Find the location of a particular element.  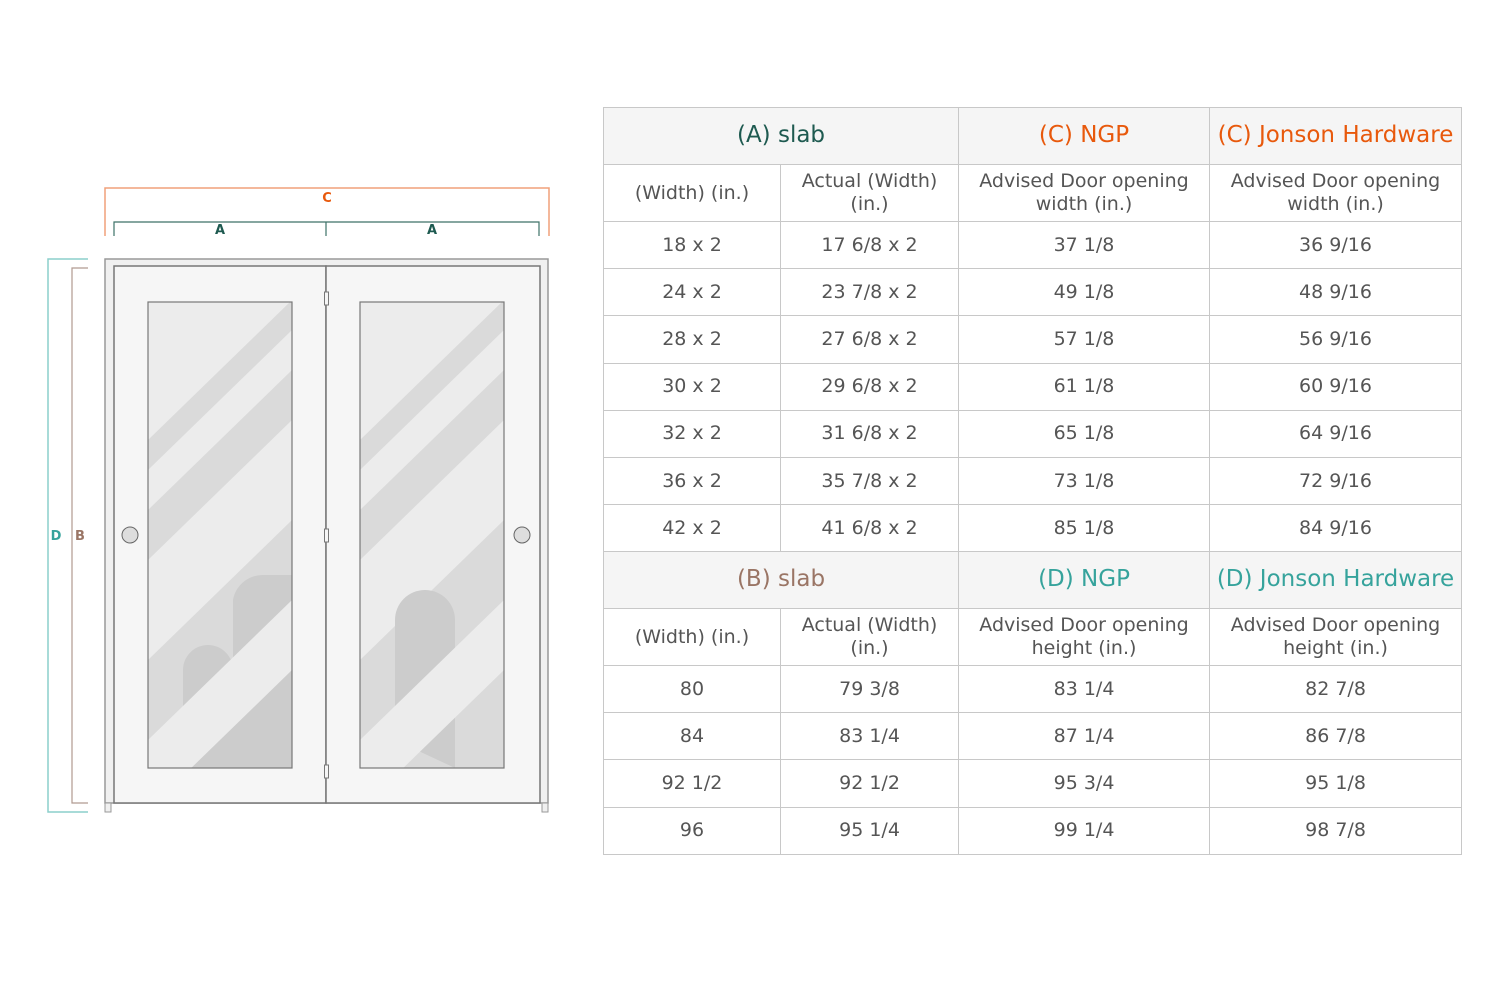

header-b-slab: (B) slab is located at coordinates (781, 580).